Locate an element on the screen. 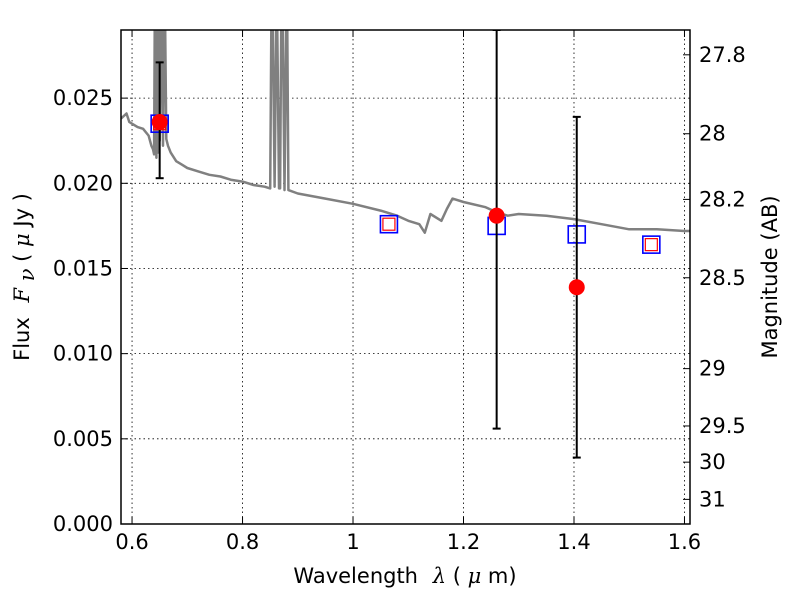 The image size is (800, 600). y-right-tick-label: 27.8 is located at coordinates (722, 55).